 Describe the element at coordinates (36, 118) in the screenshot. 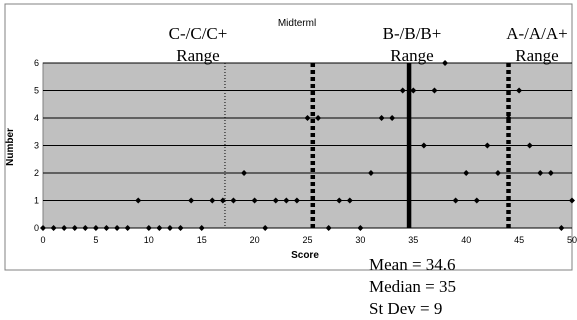

I see `y-tick-label: 4` at that location.